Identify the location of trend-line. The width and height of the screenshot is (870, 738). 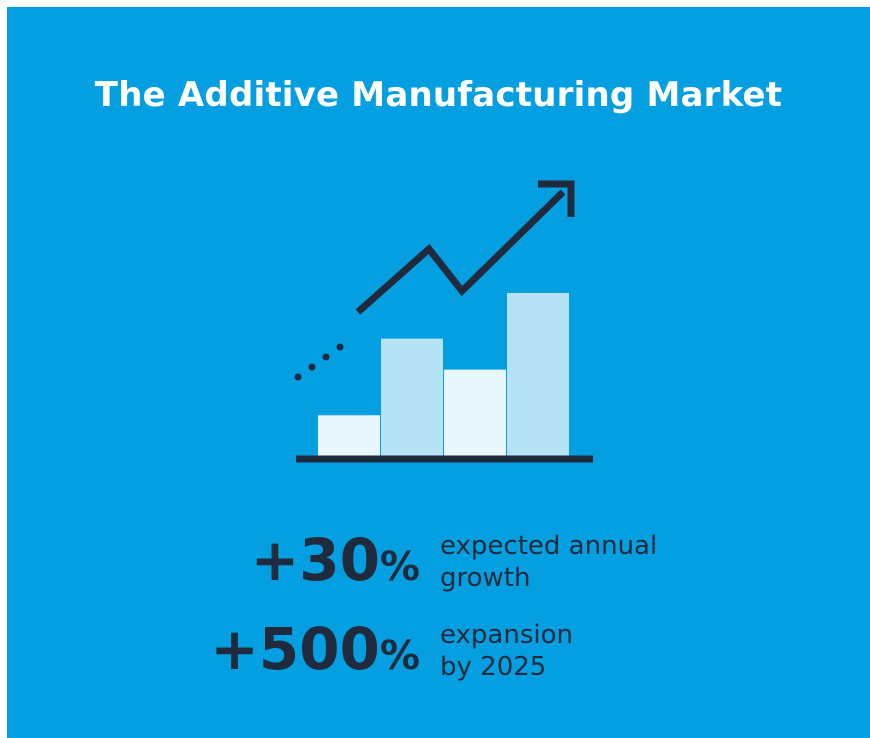
(460, 252).